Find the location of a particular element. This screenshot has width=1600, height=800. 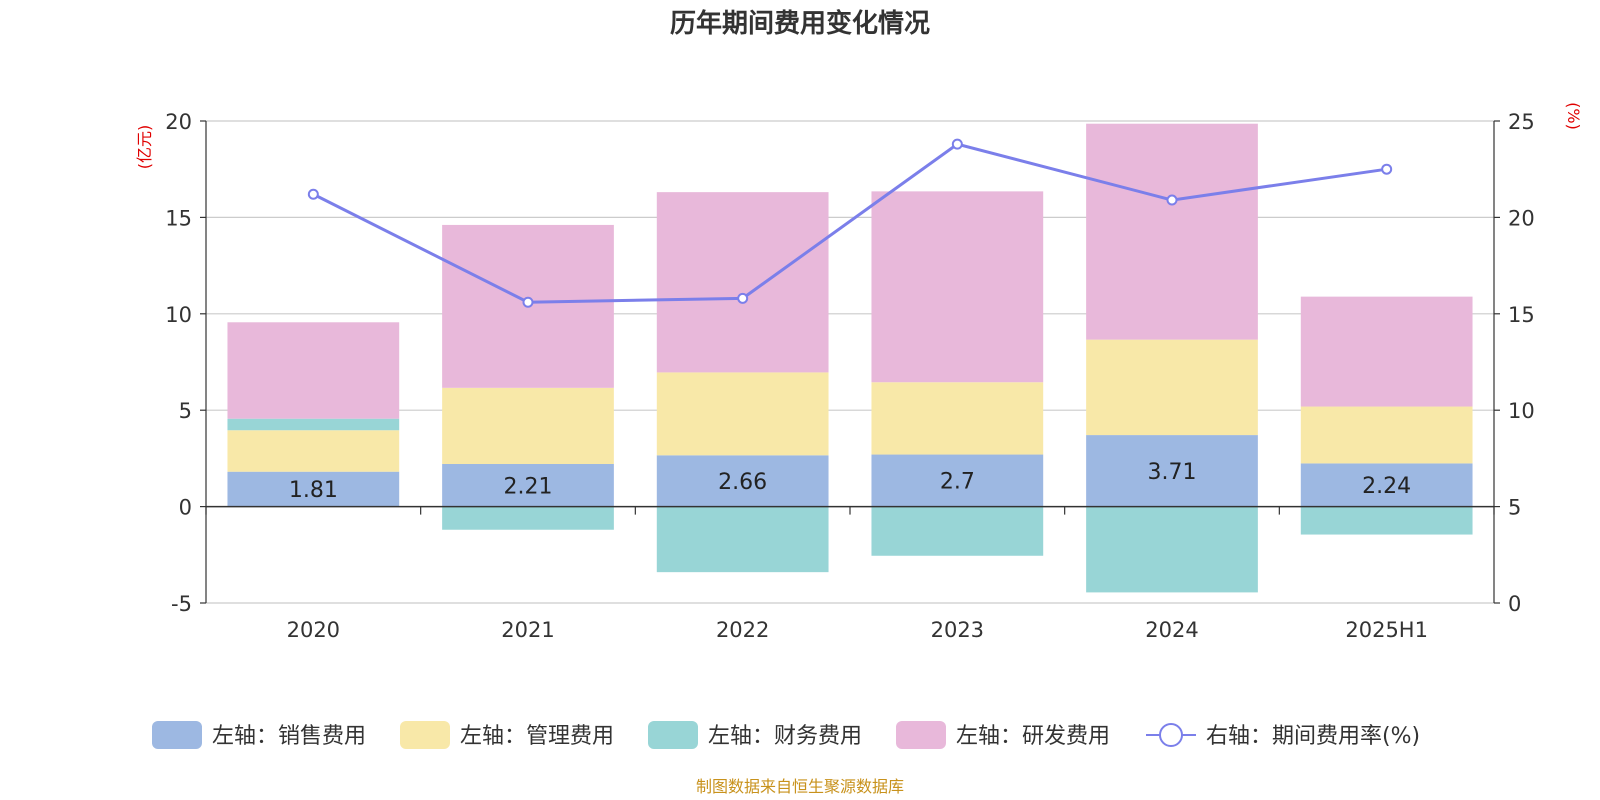

rate-point-2025H1 is located at coordinates (1387, 169).